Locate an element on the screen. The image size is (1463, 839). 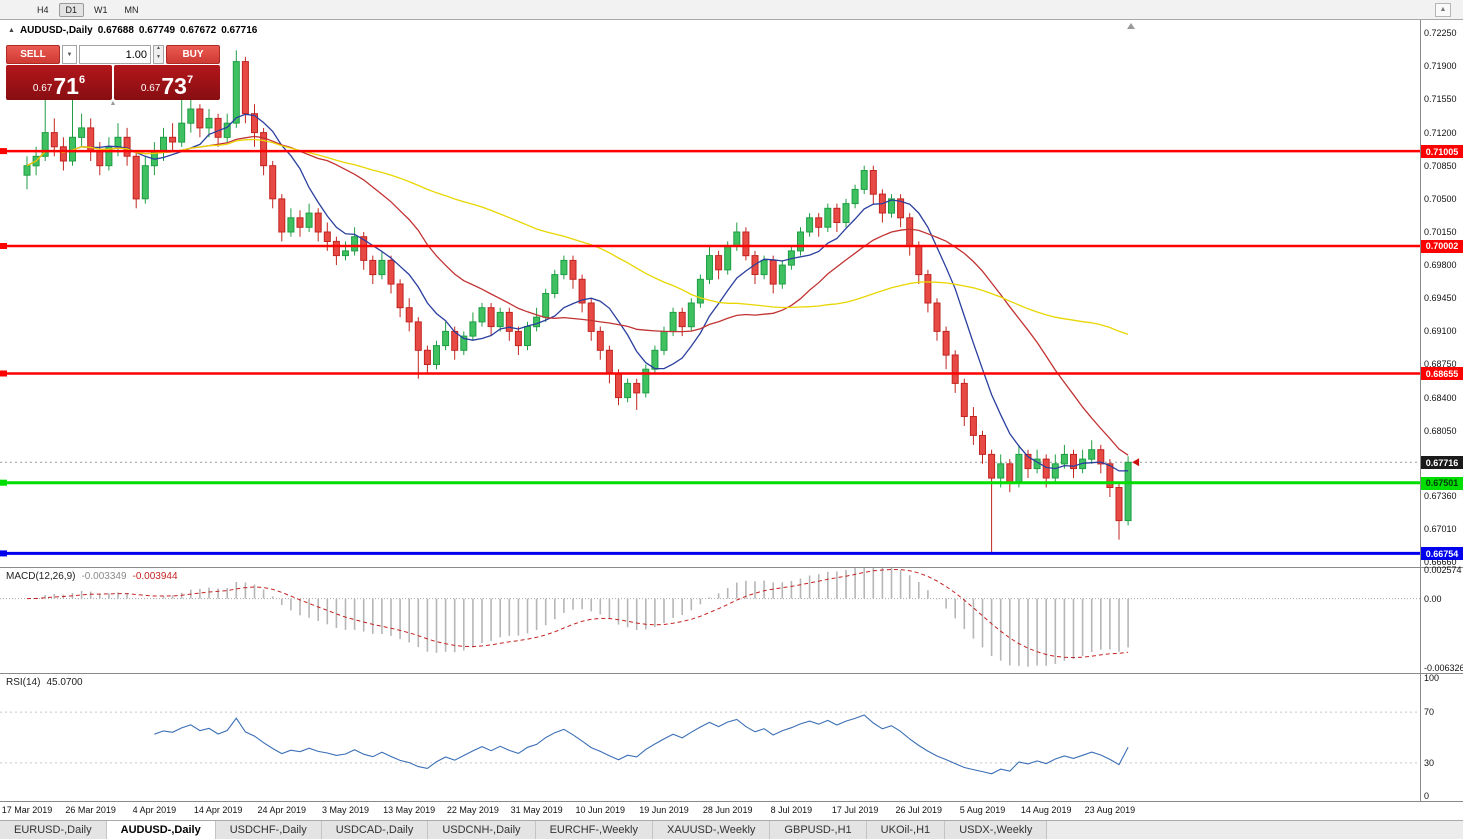
timeframe-button-w1: W1 is located at coordinates (101, 9).